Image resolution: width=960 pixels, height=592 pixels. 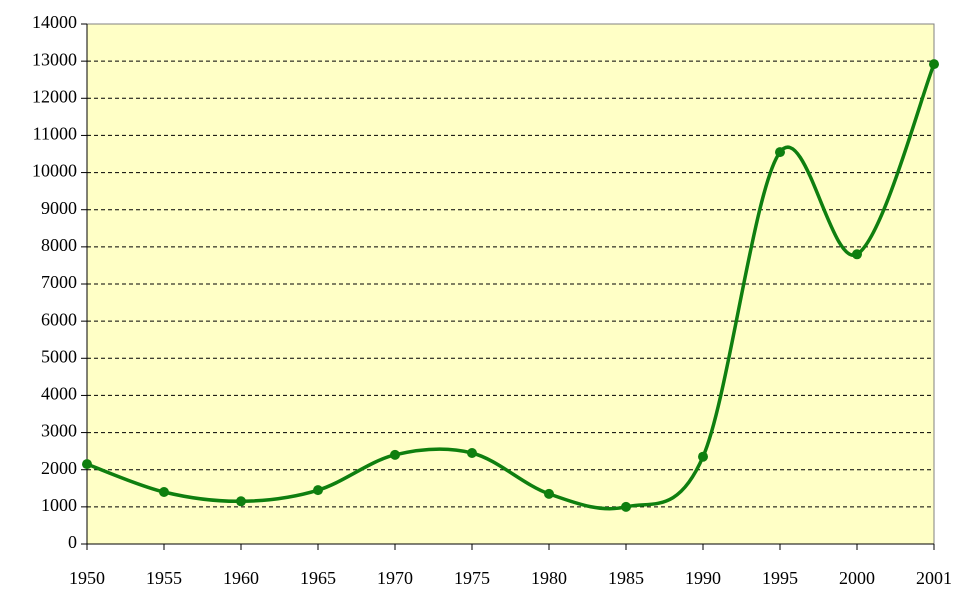 What do you see at coordinates (59, 282) in the screenshot?
I see `y-tick-label: 7000` at bounding box center [59, 282].